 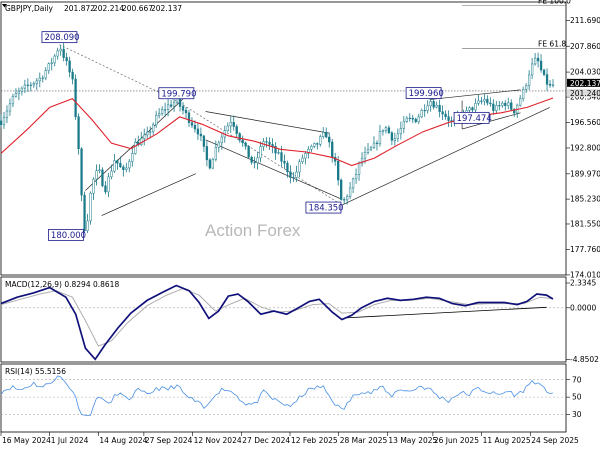 I want to click on swing-label: 199.960, so click(x=426, y=94).